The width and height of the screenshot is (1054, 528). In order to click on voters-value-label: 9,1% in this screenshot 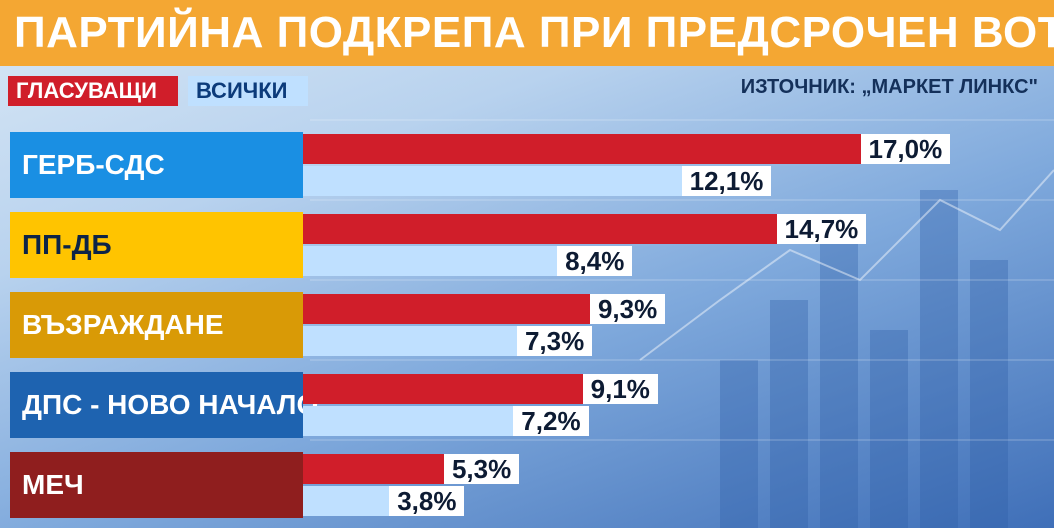, I will do `click(620, 389)`.